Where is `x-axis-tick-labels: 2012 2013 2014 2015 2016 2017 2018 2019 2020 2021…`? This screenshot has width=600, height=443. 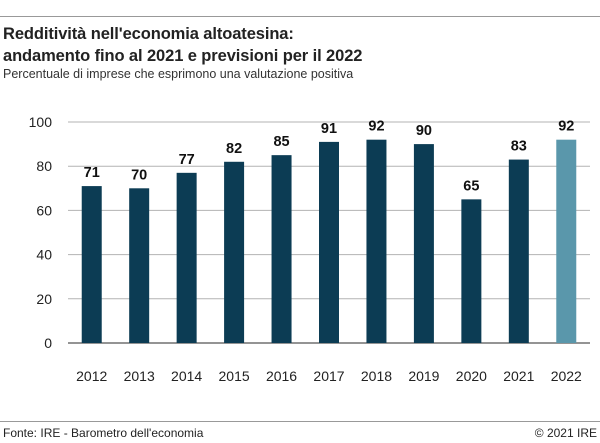 x-axis-tick-labels: 2012 2013 2014 2015 2016 2017 2018 2019 2020 2021… is located at coordinates (329, 376).